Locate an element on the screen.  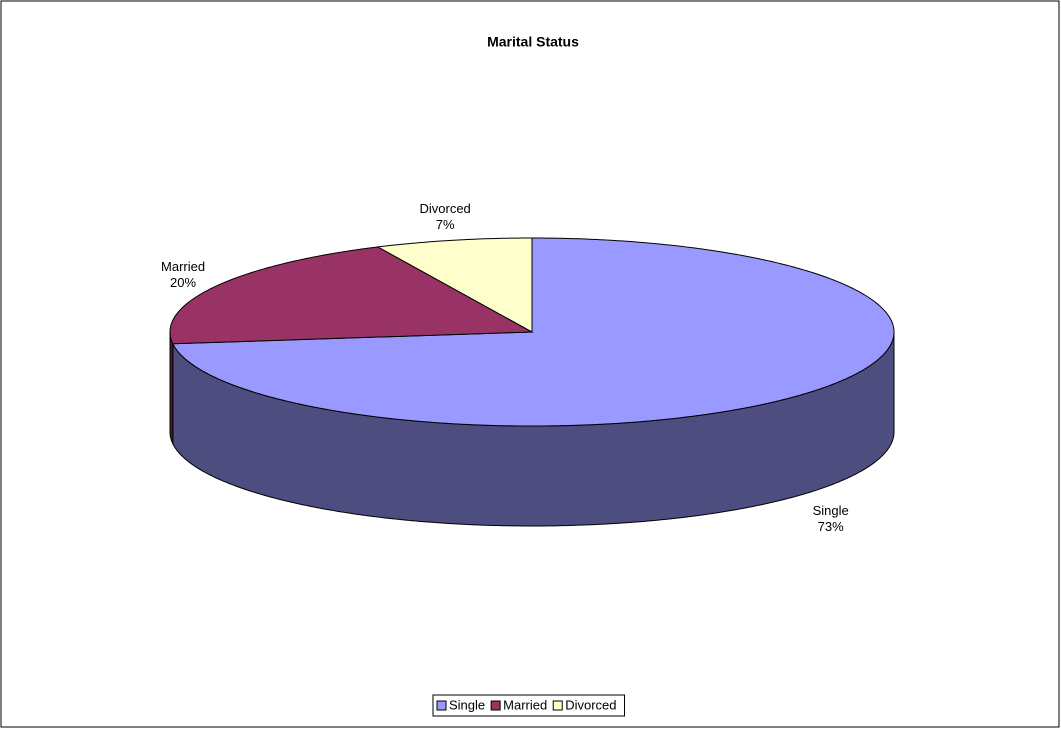
slice-side is located at coordinates (171, 387).